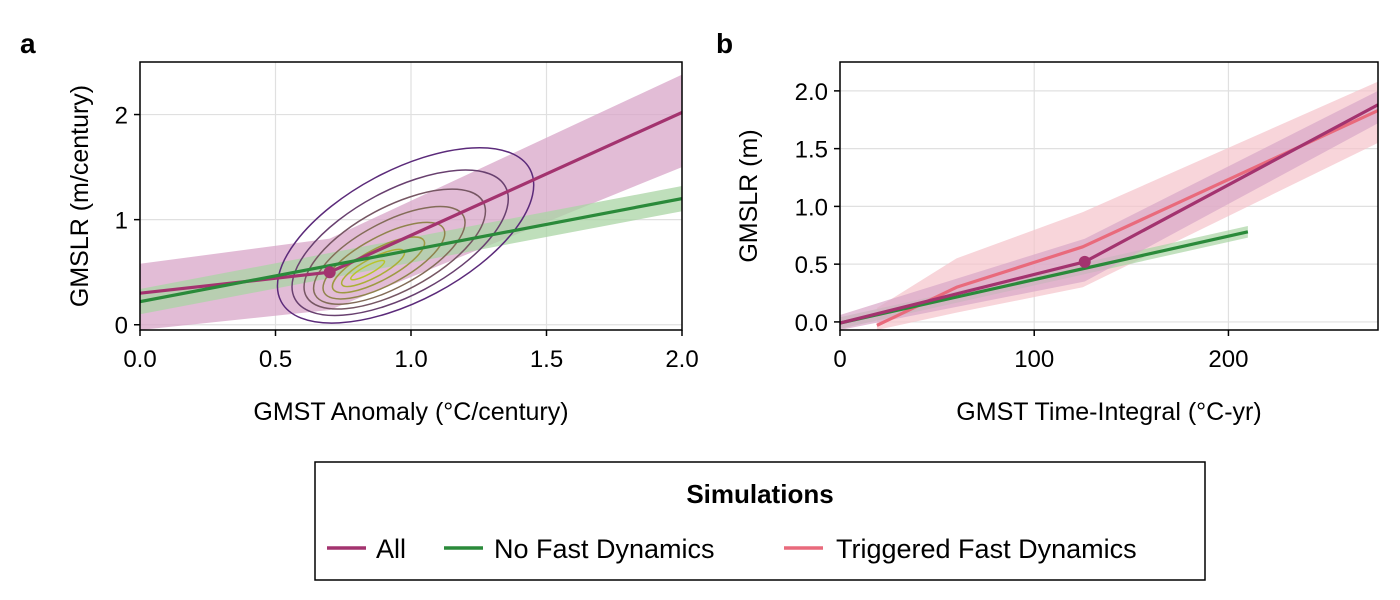  I want to click on legend-label-triggered-fast-dynamics: Triggered Fast Dynamics, so click(986, 549).